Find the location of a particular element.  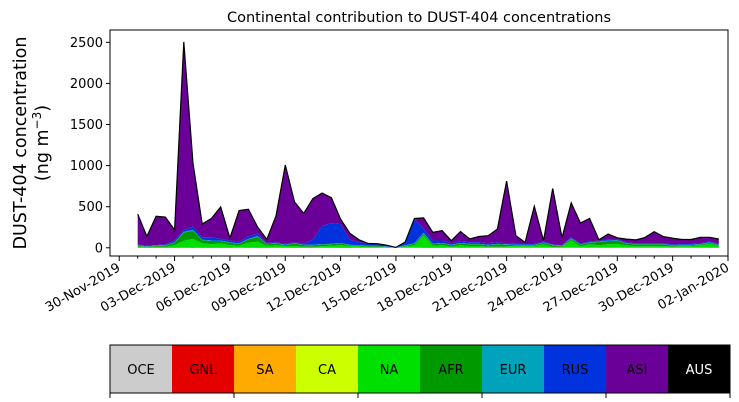

colorbar-cell-sa is located at coordinates (265, 369).